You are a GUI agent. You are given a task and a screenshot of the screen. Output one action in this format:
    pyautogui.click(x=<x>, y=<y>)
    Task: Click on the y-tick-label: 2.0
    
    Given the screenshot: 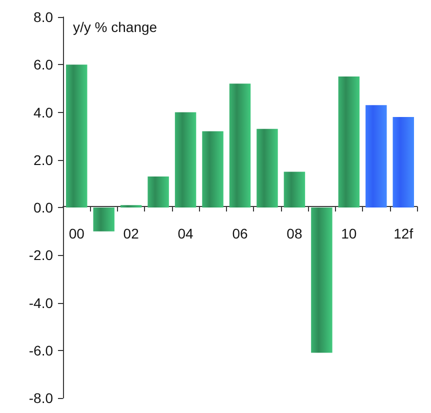 What is the action you would take?
    pyautogui.click(x=44, y=160)
    